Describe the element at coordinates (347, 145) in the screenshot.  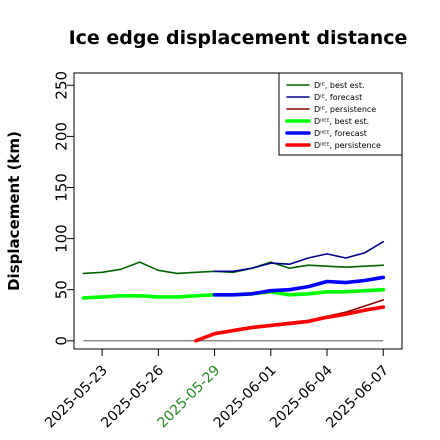
I see `legend-entry: Dᴵᴵᴱᴱ, persistence` at that location.